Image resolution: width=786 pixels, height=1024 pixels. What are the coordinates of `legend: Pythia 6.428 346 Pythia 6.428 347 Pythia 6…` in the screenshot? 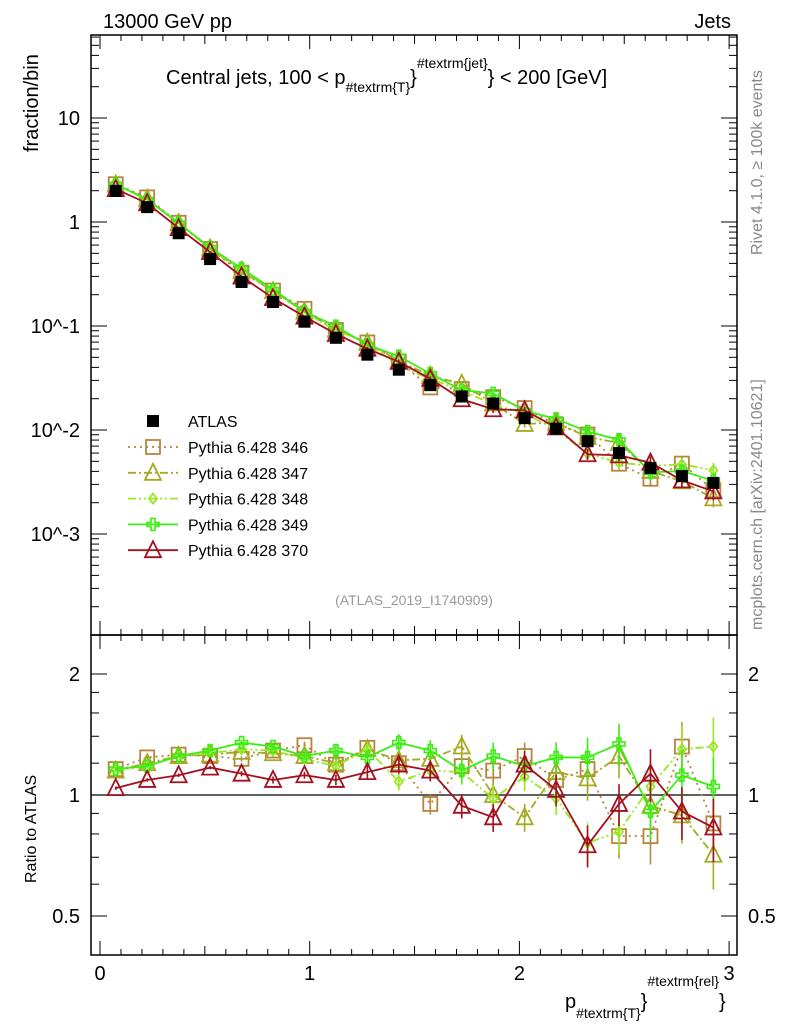 It's located at (218, 487).